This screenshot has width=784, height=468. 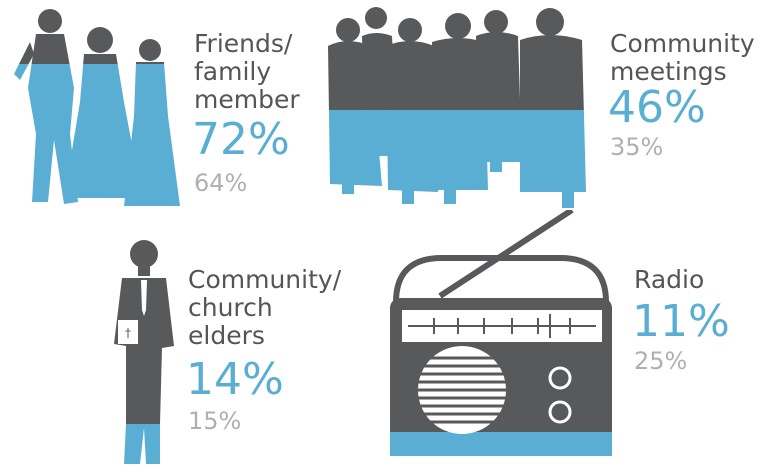 What do you see at coordinates (637, 147) in the screenshot?
I see `value-community-meetings-secondary: 35%` at bounding box center [637, 147].